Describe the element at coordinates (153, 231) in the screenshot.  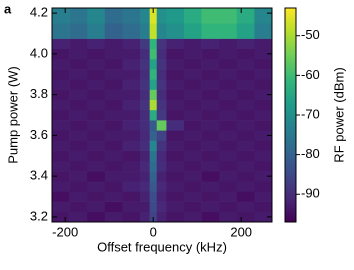
I see `x-tick-label: 0` at that location.